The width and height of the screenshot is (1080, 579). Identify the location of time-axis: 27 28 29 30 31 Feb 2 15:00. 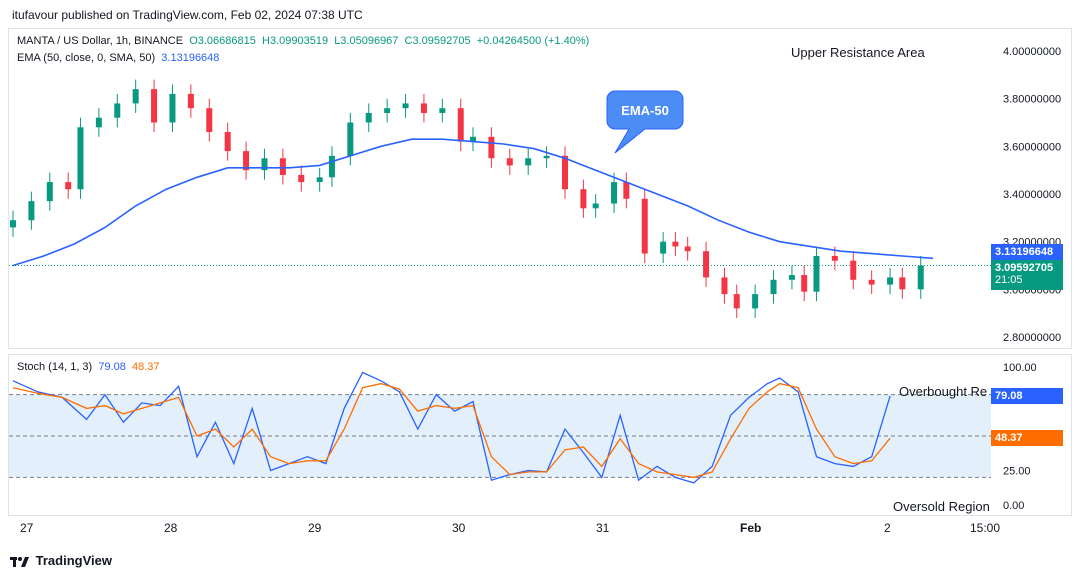
(540, 528).